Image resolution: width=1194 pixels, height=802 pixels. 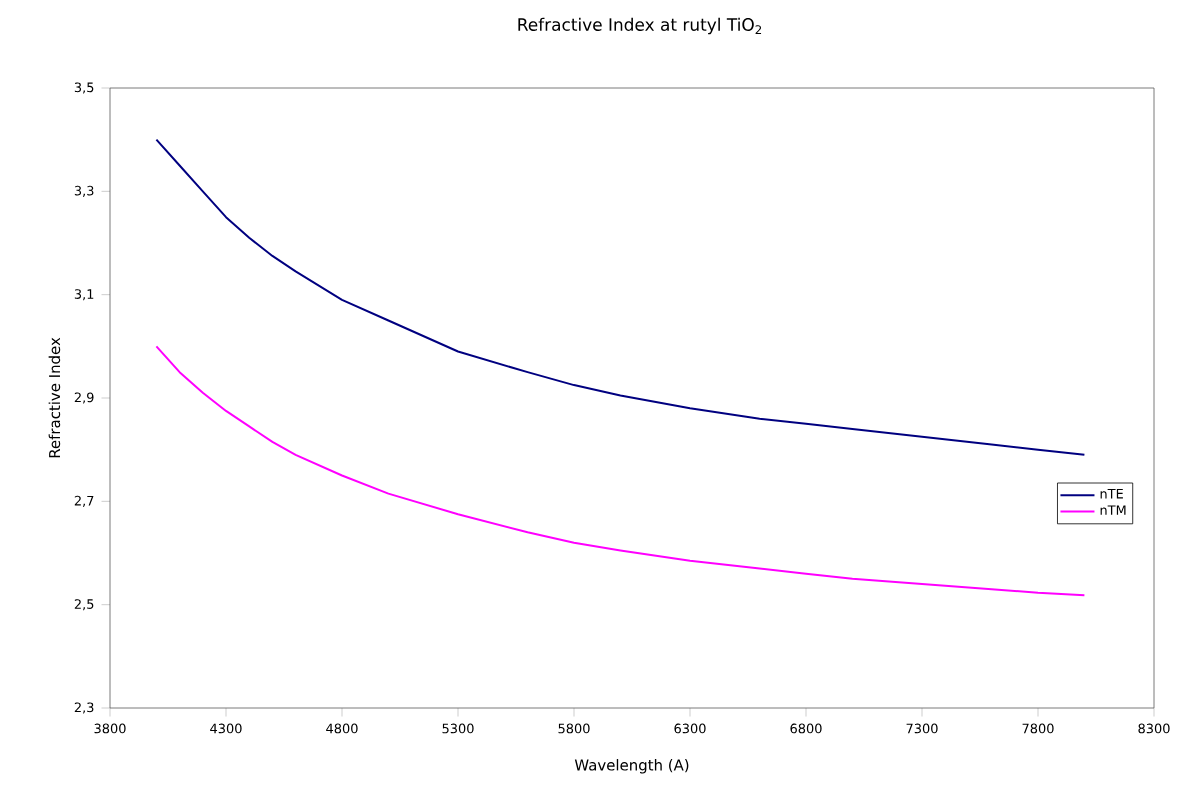 I want to click on chart-title: Refractive Index at rutyl TiO$_{2}$, so click(x=640, y=26).